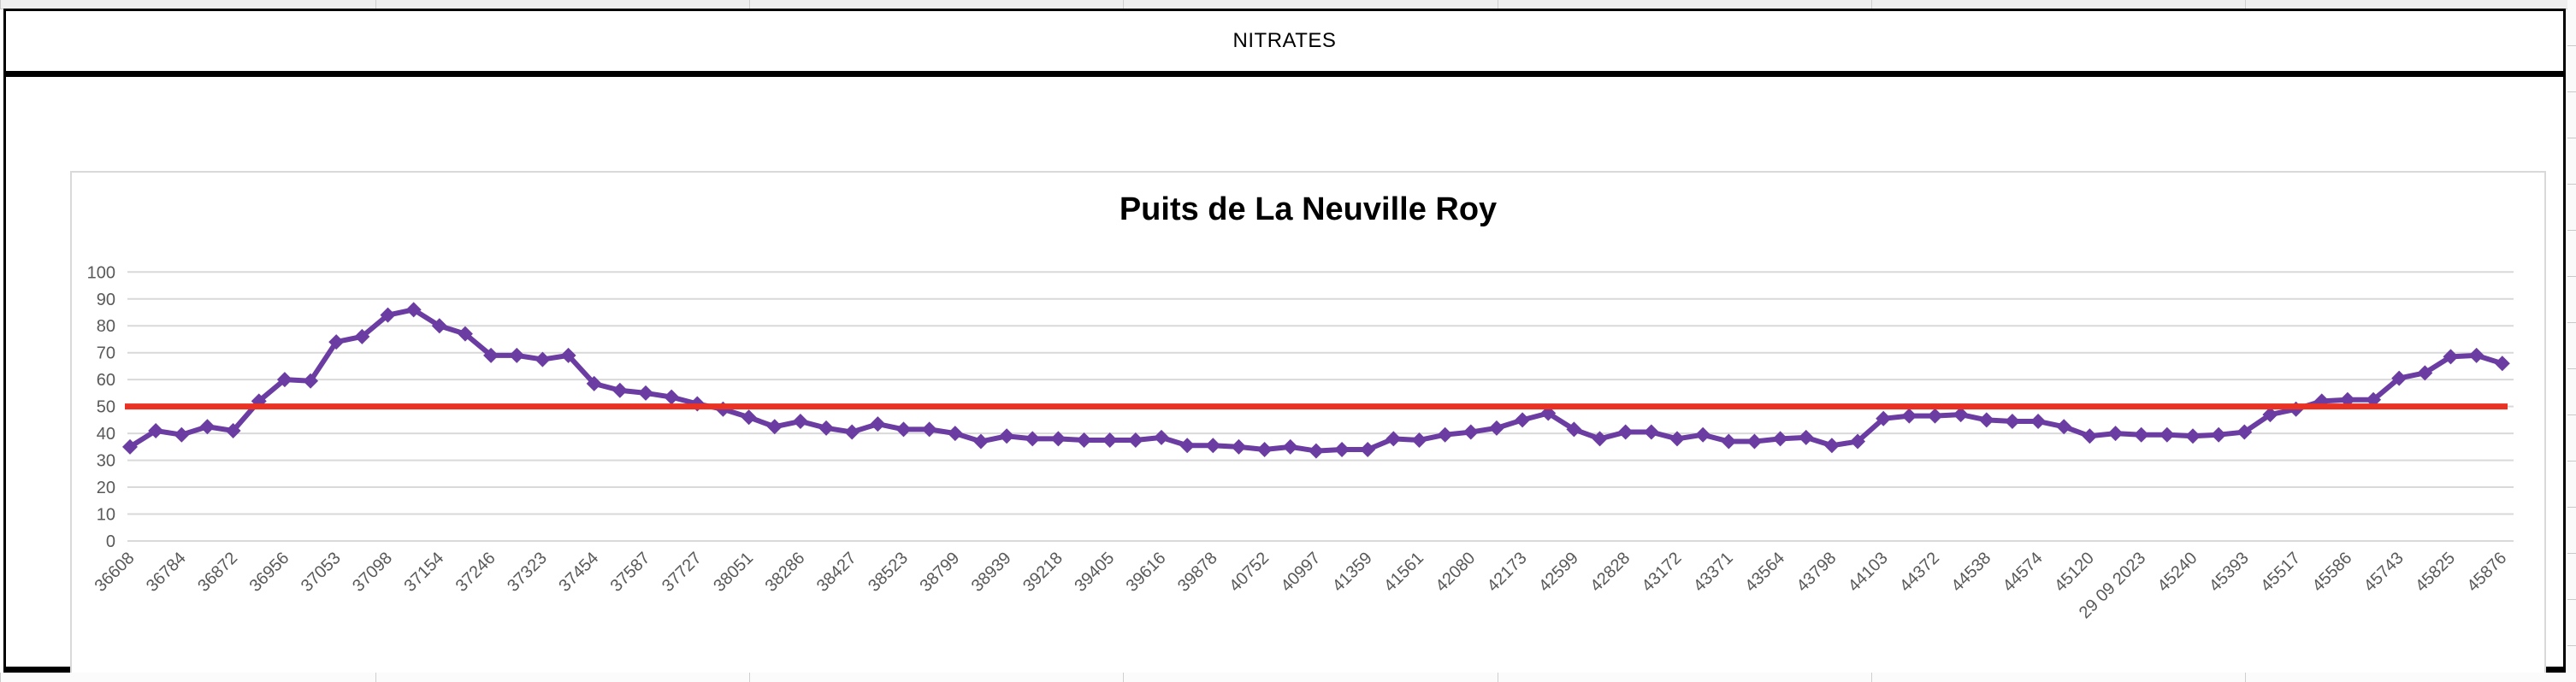 This screenshot has height=682, width=2576. I want to click on x-tick-label: 43371, so click(1713, 572).